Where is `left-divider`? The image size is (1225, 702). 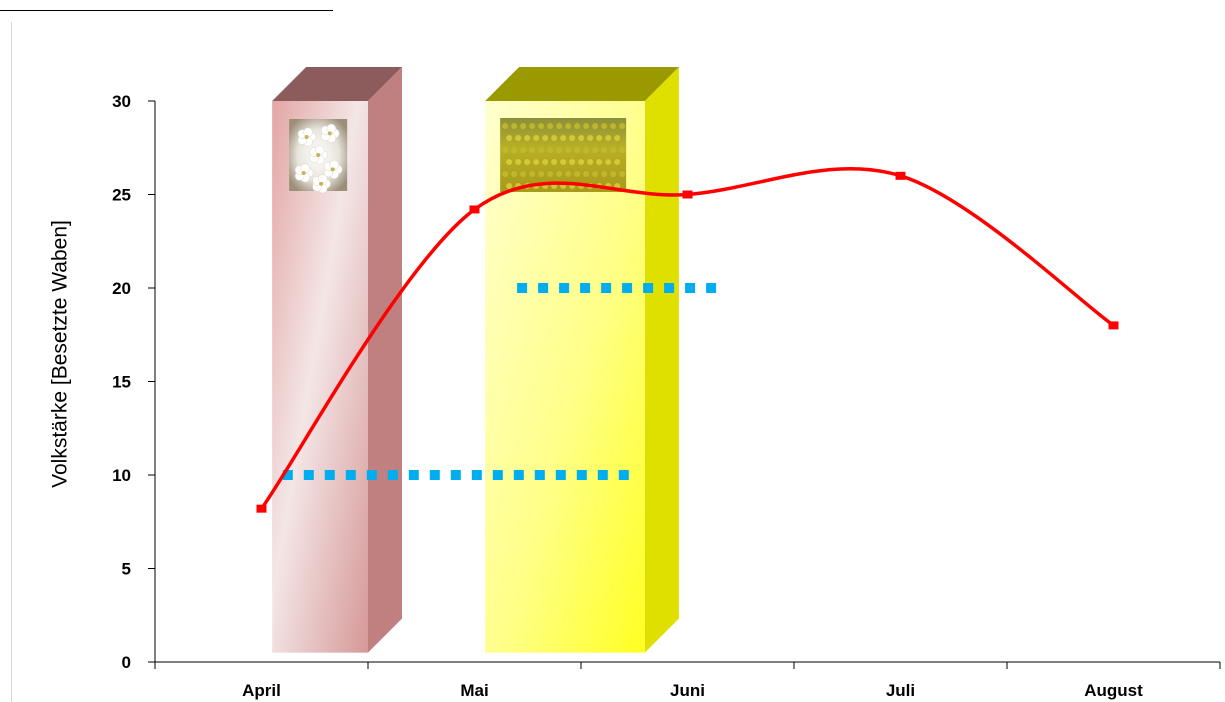 left-divider is located at coordinates (11, 362).